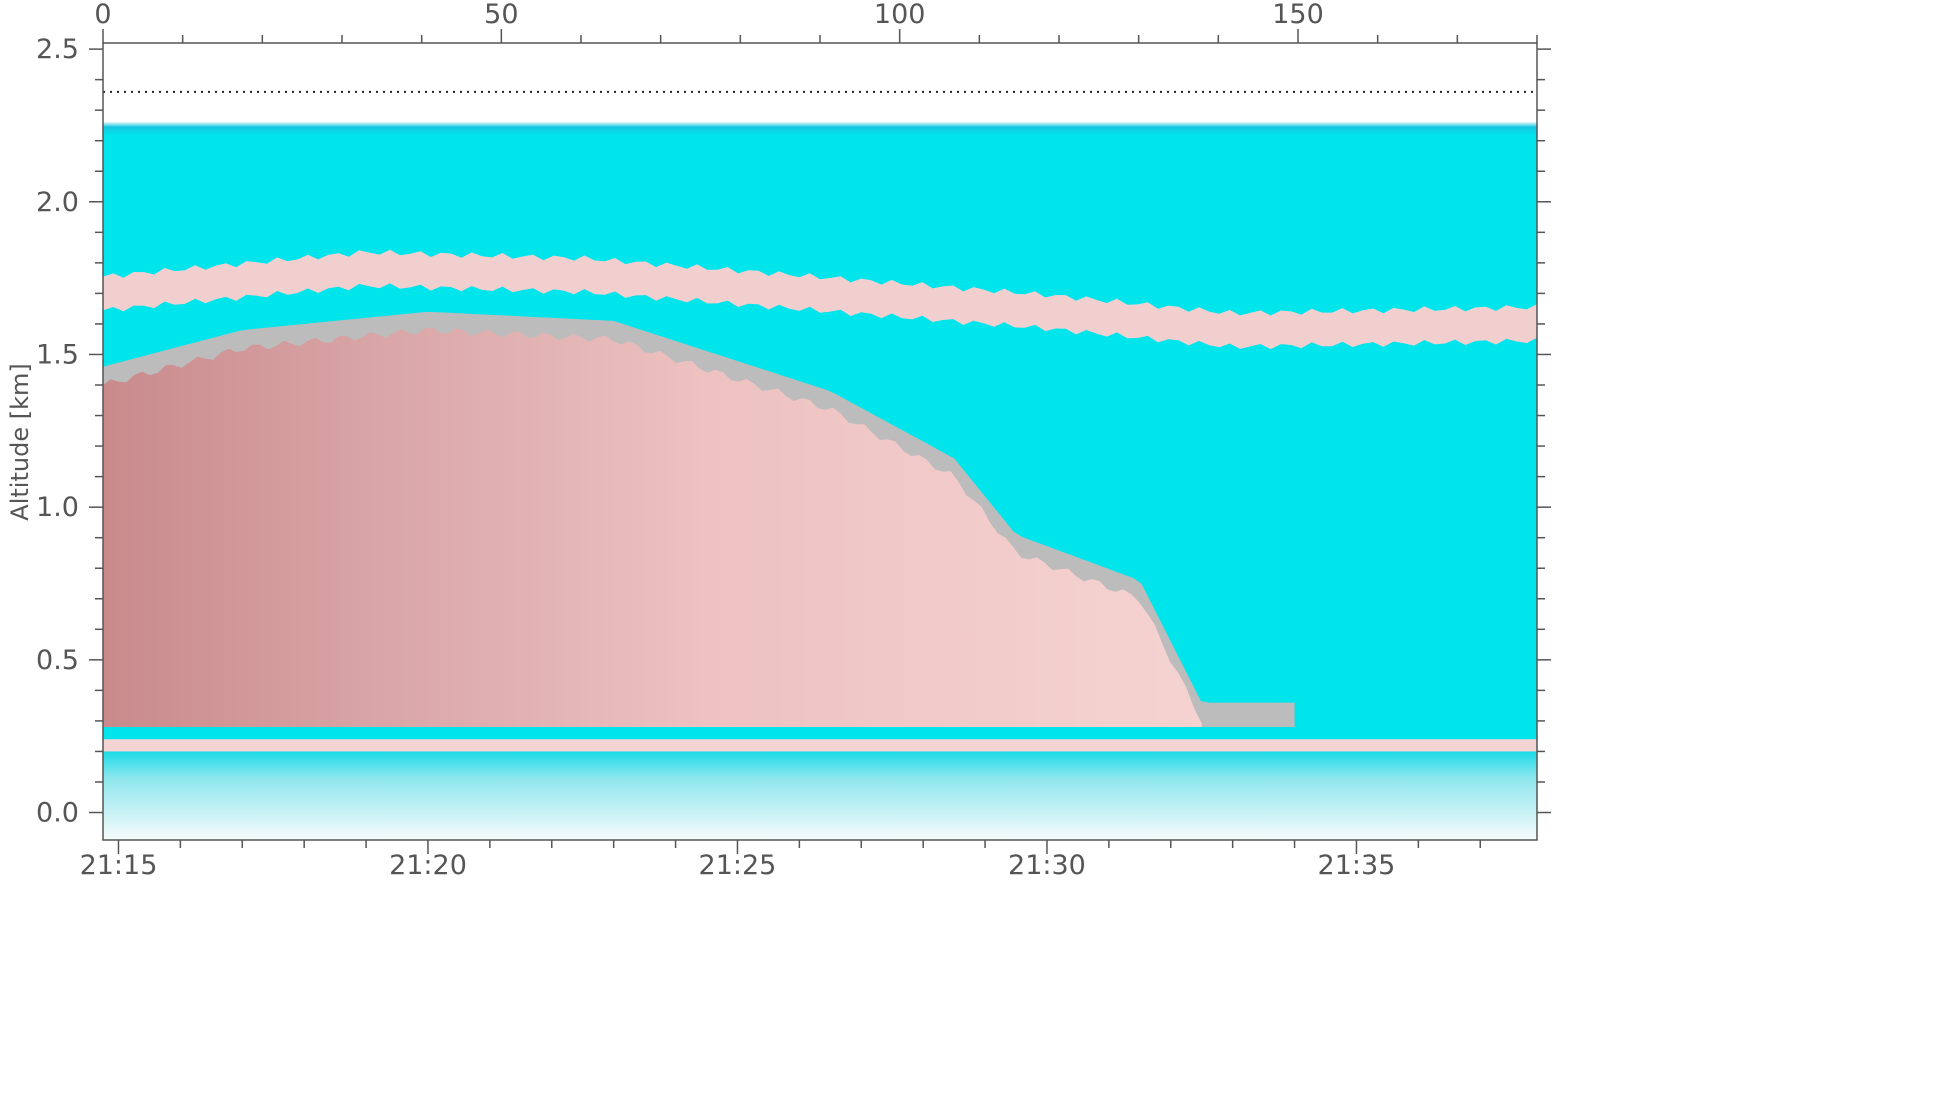  I want to click on y-tick-label: 2.0, so click(57, 202).